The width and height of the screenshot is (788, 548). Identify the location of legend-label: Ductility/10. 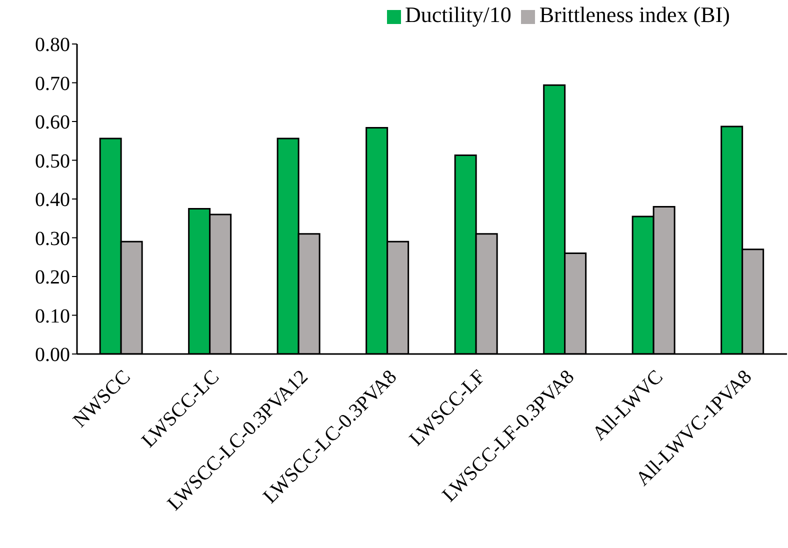
(458, 14).